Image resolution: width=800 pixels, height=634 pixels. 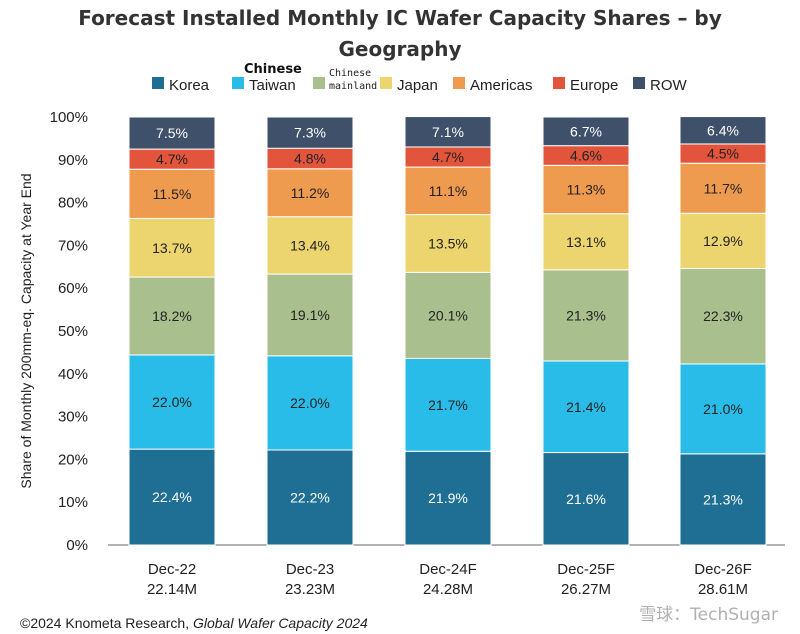 What do you see at coordinates (73, 459) in the screenshot?
I see `y-tick-label: 20%` at bounding box center [73, 459].